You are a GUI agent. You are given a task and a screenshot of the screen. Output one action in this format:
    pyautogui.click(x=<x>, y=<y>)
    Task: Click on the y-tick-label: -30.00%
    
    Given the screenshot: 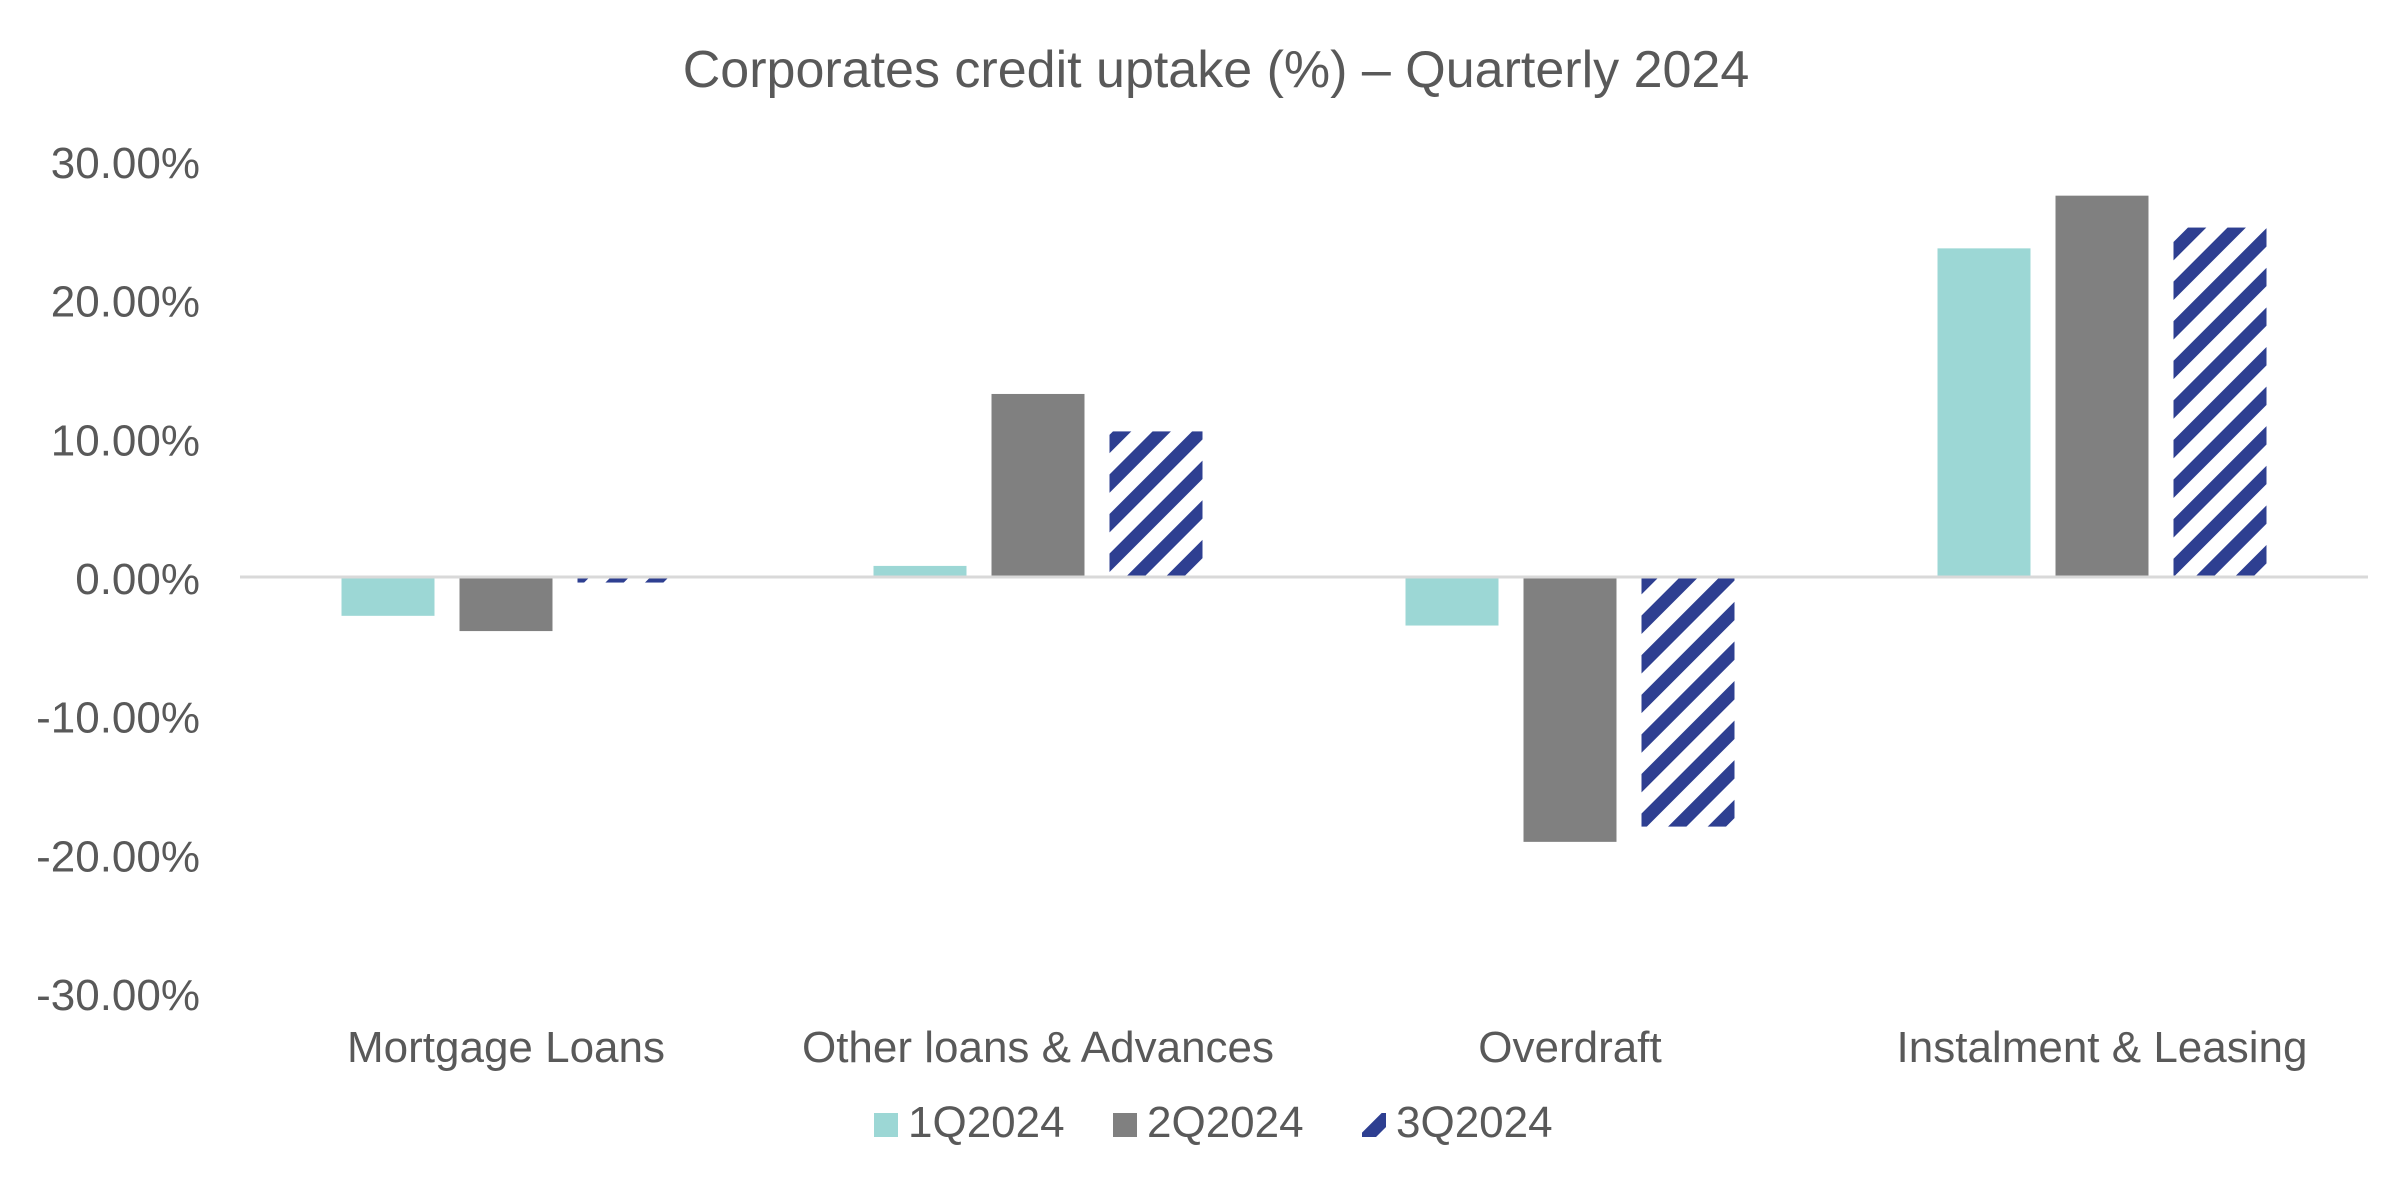 What is the action you would take?
    pyautogui.click(x=118, y=995)
    